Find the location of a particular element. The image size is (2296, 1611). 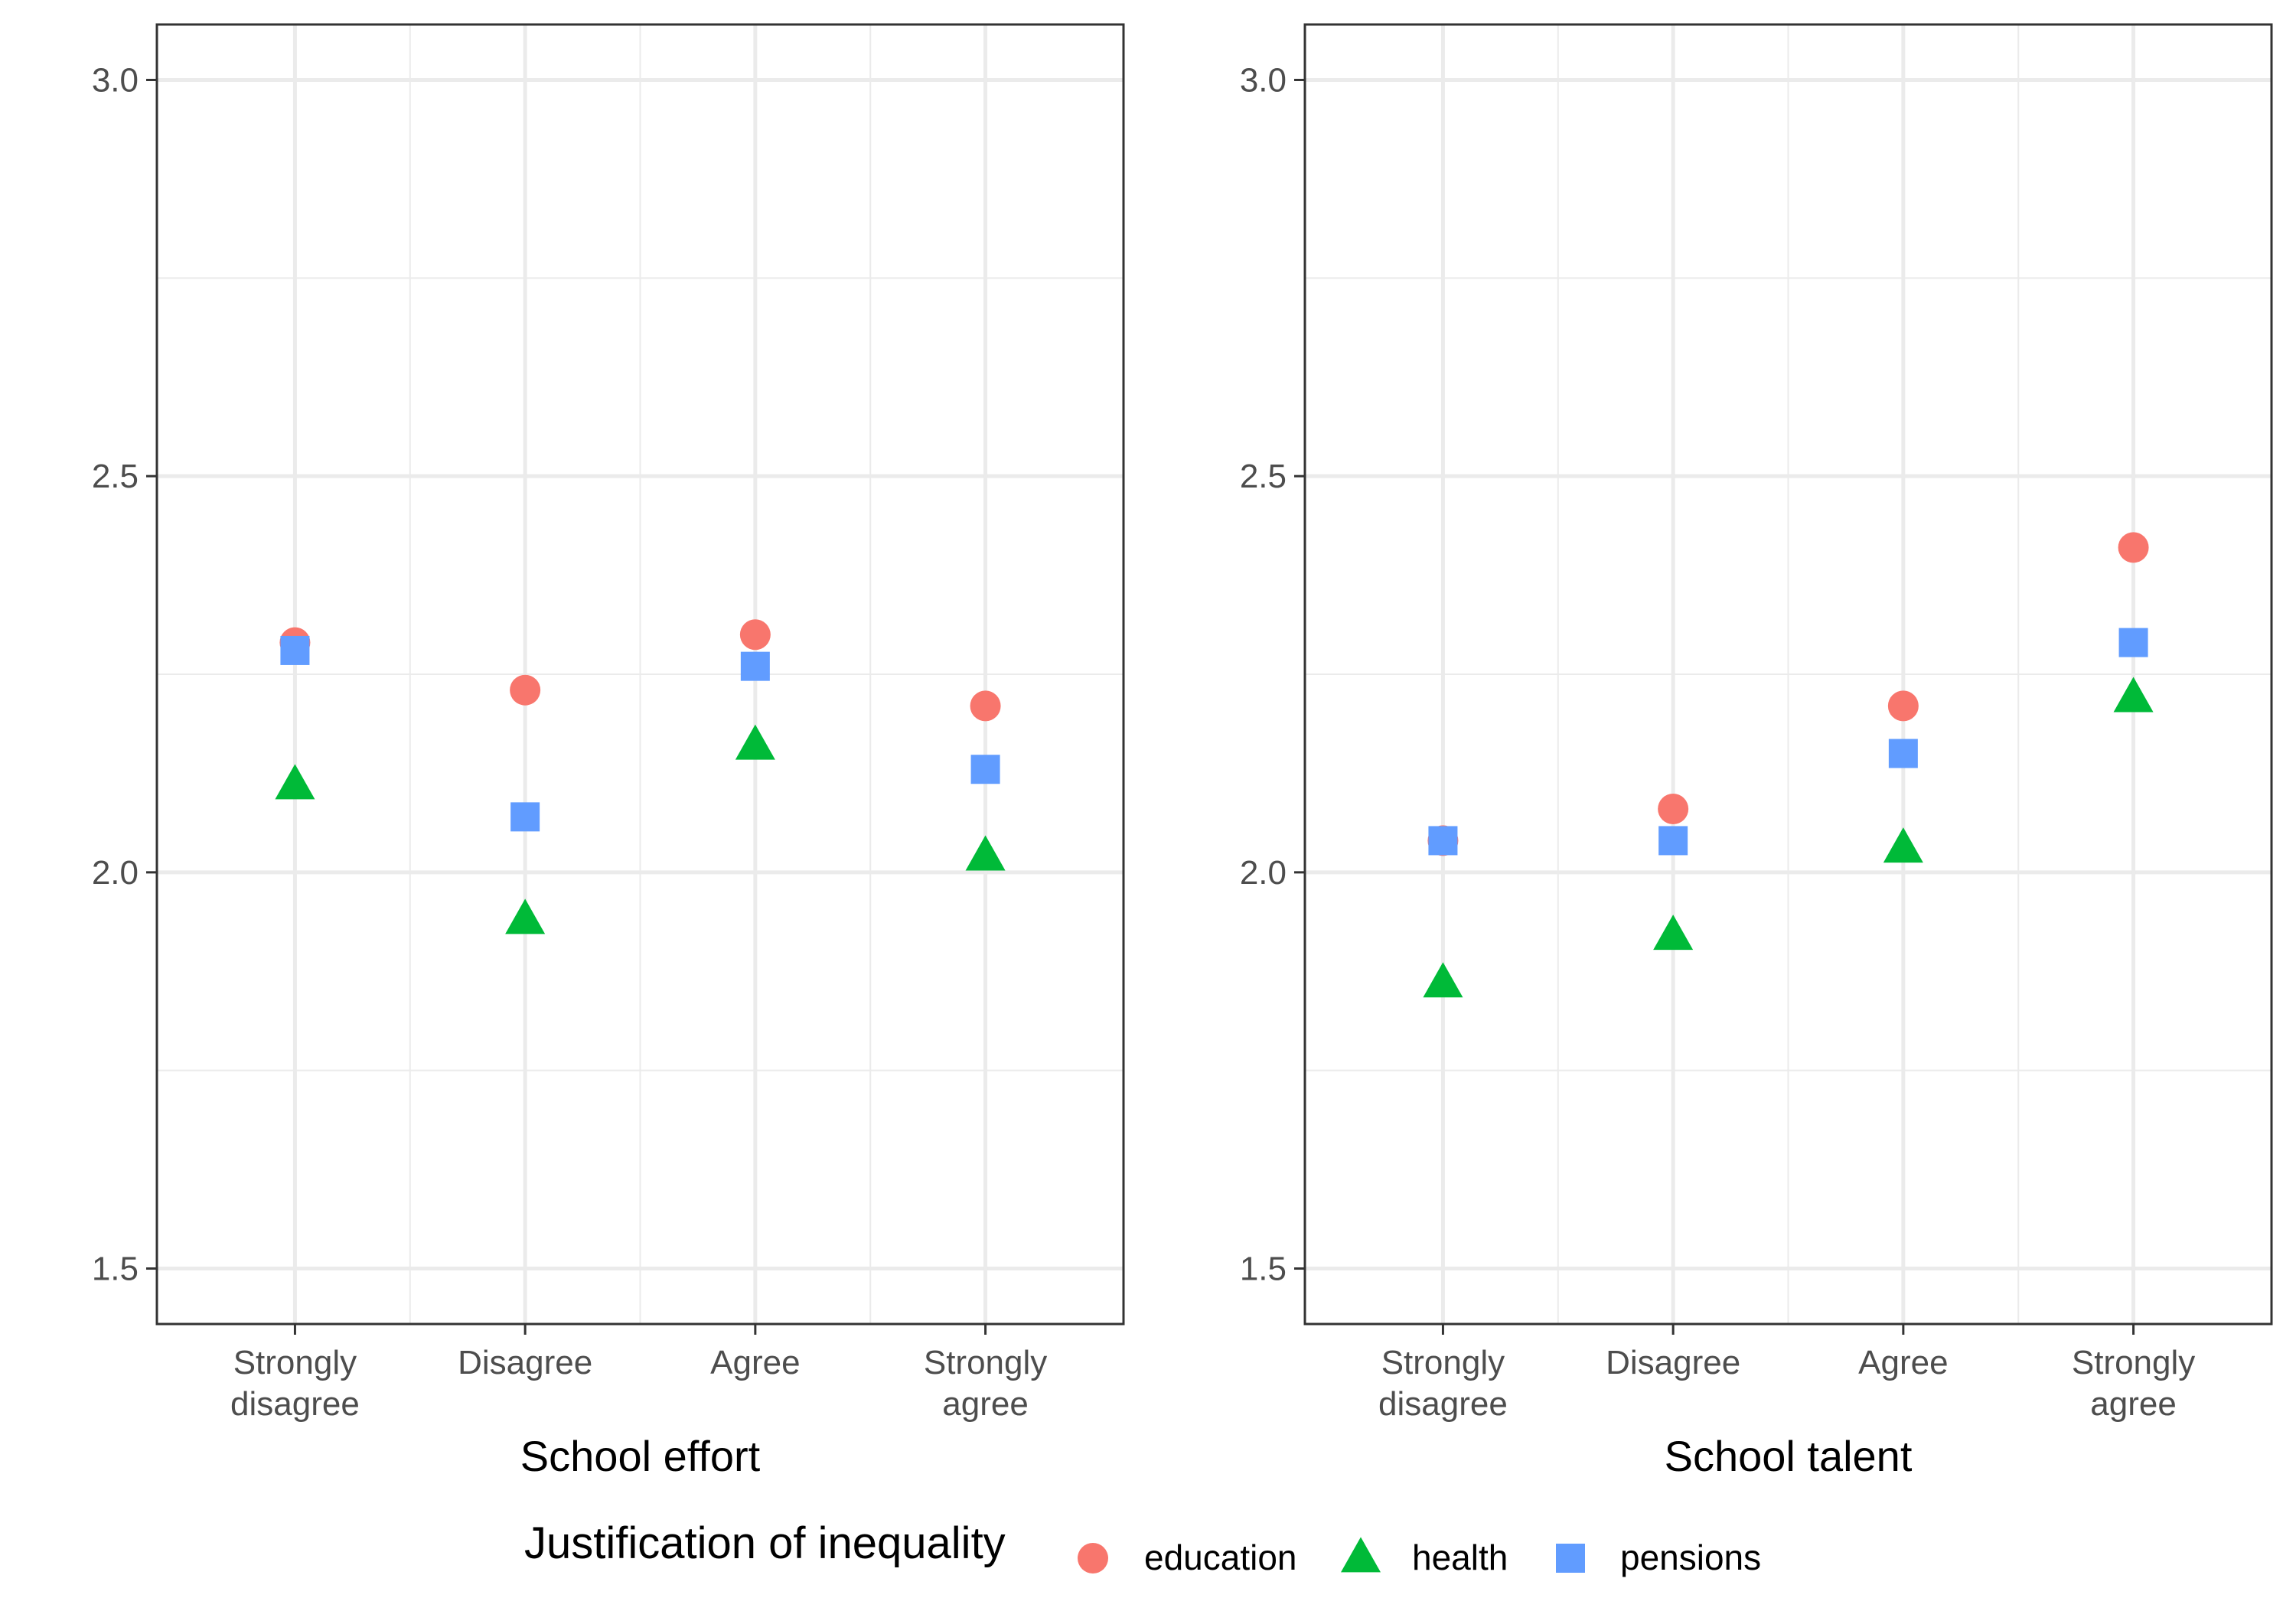

legend-item-pensions: pensions is located at coordinates (1658, 1557).